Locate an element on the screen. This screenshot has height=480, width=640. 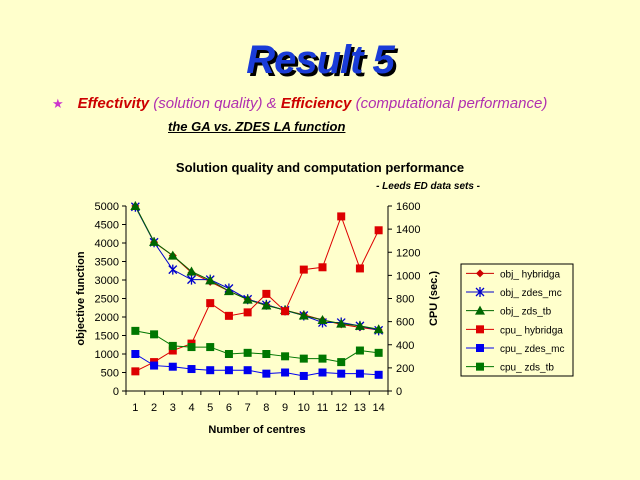
y-tick-label-right: 1200 is located at coordinates (408, 253).